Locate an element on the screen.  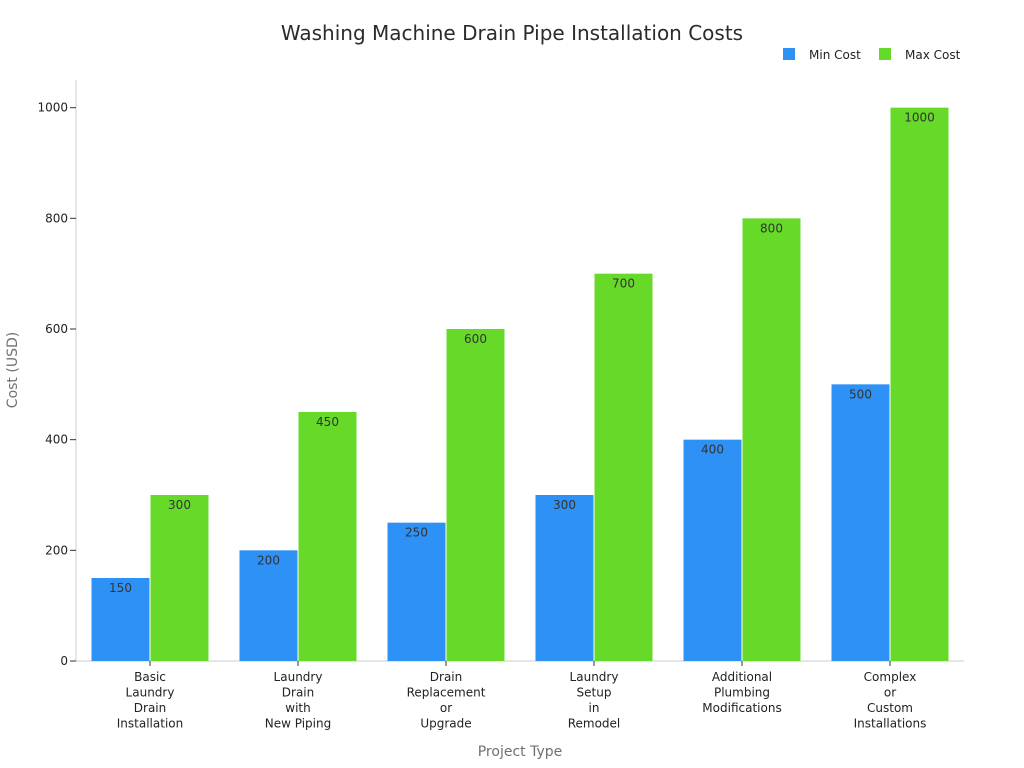
y-tick-label: 400 is located at coordinates (56, 440).